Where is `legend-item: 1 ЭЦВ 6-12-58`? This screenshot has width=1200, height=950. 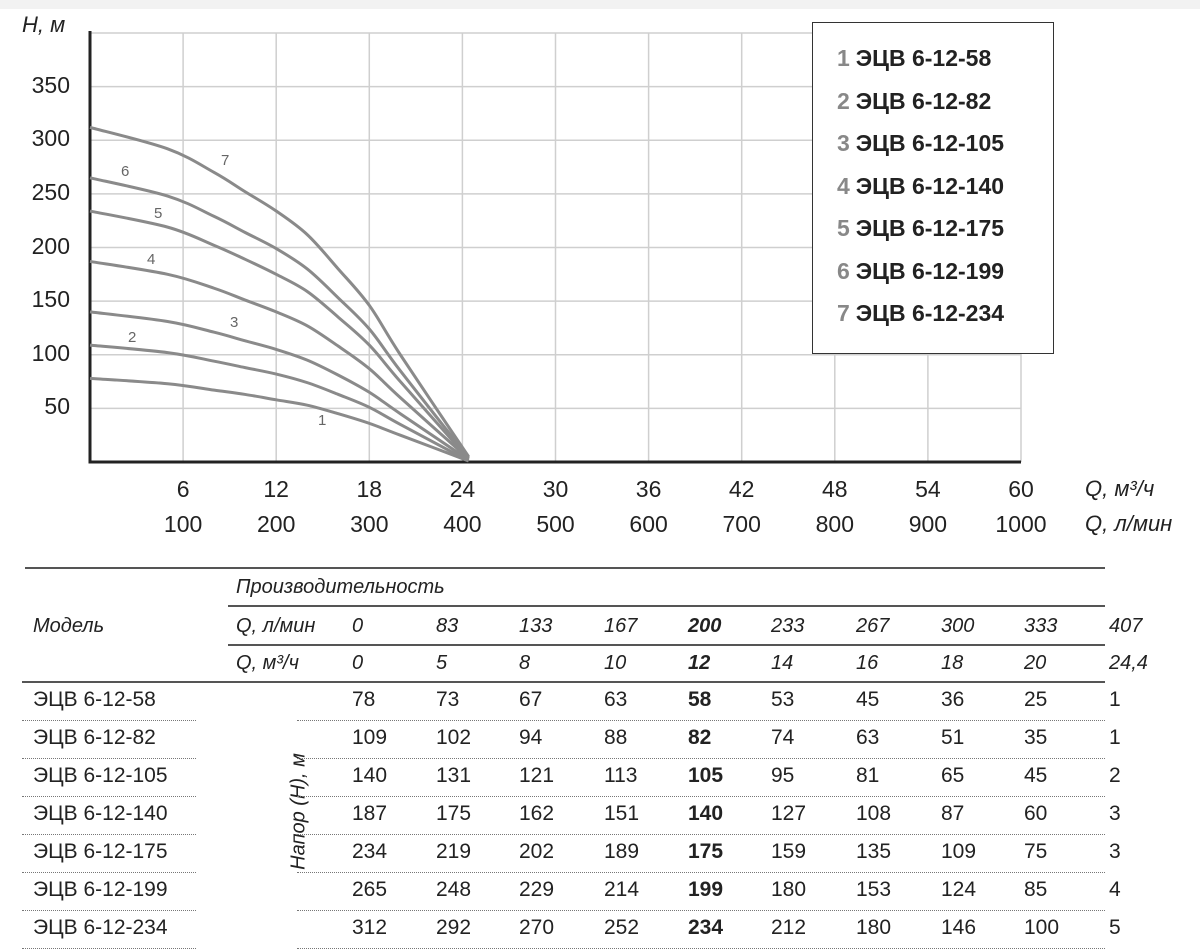 legend-item: 1 ЭЦВ 6-12-58 is located at coordinates (914, 58).